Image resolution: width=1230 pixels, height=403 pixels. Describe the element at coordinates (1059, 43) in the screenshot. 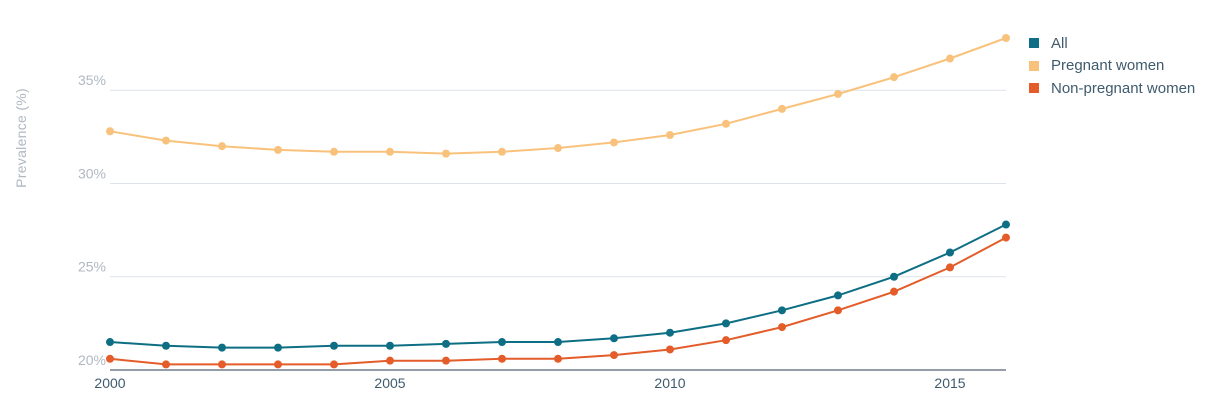

I see `legend-label: All` at that location.